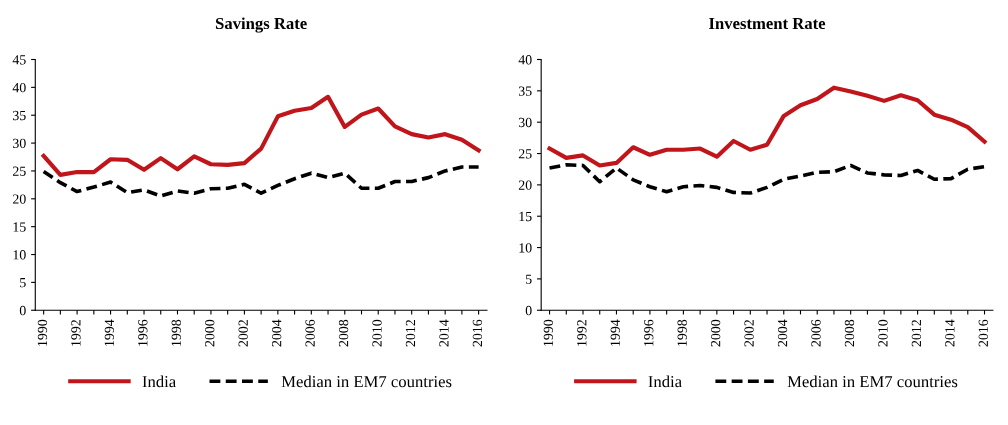 The image size is (1008, 425). What do you see at coordinates (19, 60) in the screenshot?
I see `y-tick-label: 45` at bounding box center [19, 60].